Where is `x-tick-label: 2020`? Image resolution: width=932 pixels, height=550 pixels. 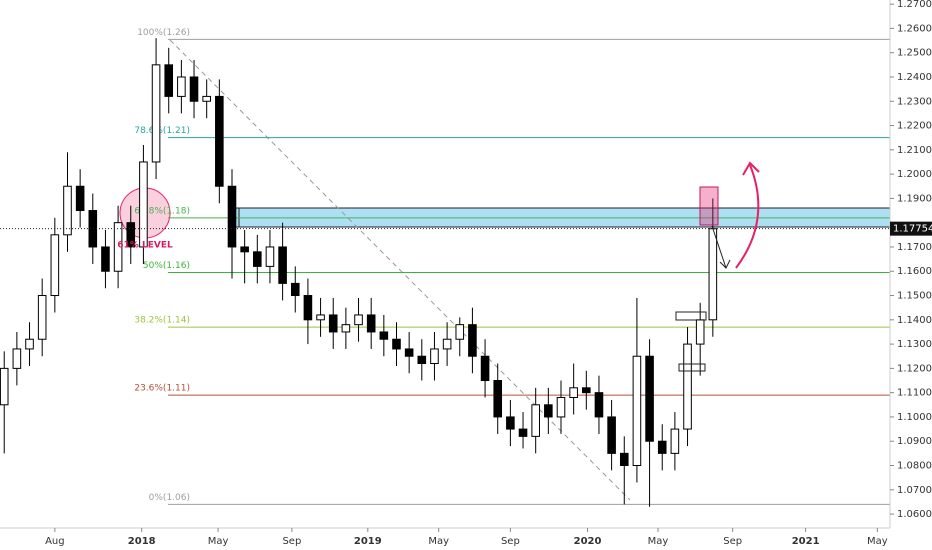
x-tick-label: 2020 is located at coordinates (588, 541).